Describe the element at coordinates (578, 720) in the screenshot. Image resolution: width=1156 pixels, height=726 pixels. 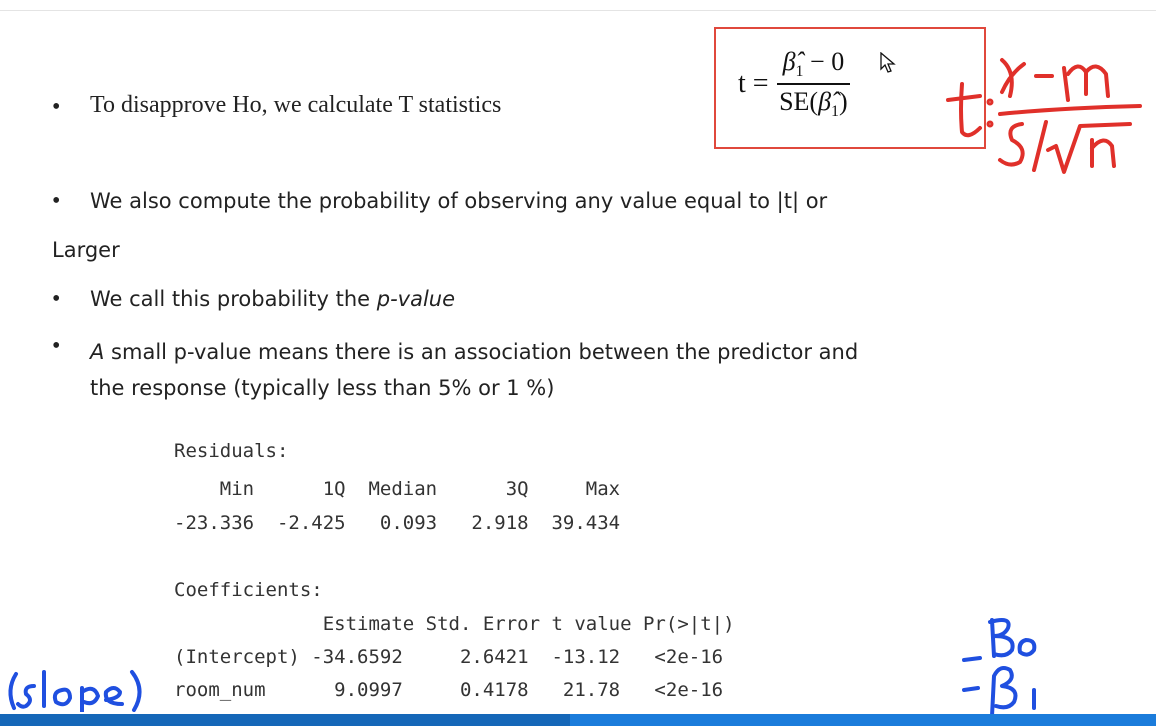
I see `taskbar` at that location.